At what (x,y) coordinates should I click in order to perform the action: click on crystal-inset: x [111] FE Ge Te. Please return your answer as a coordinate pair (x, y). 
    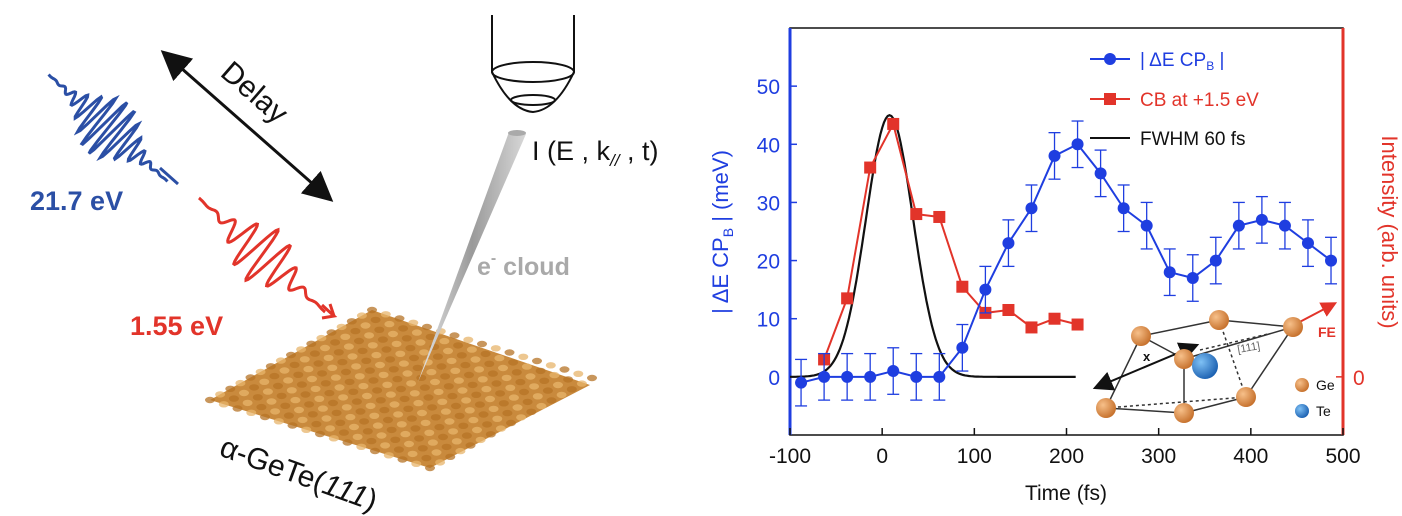
    Looking at the image, I should click on (1215, 362).